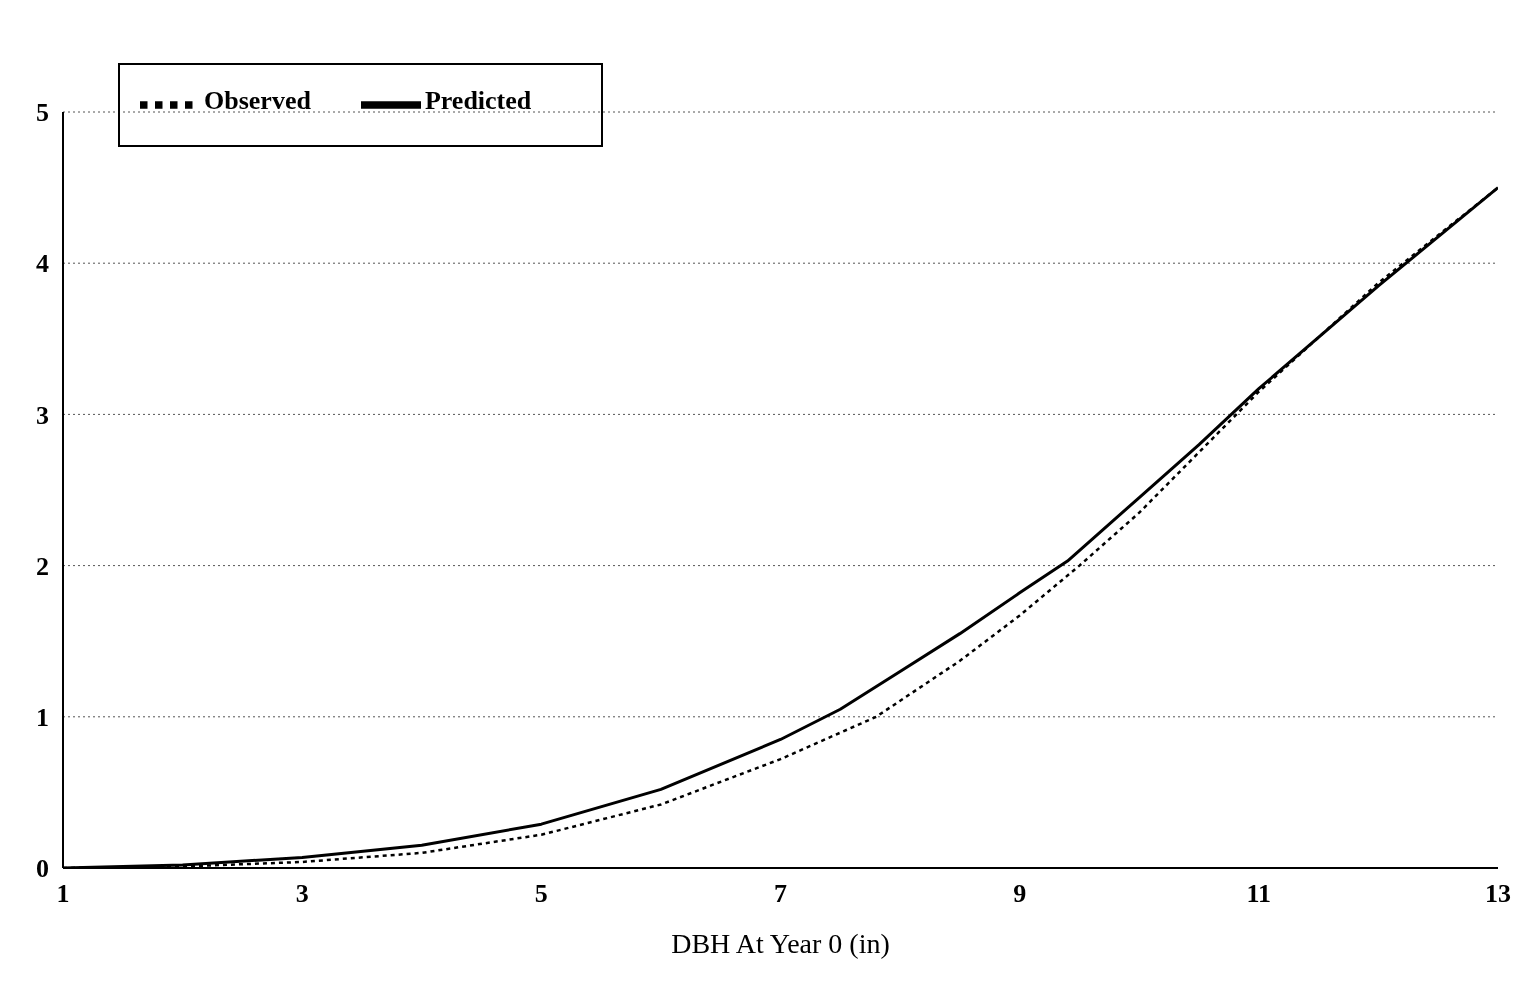  What do you see at coordinates (42, 264) in the screenshot?
I see `y-tick-label: 4` at bounding box center [42, 264].